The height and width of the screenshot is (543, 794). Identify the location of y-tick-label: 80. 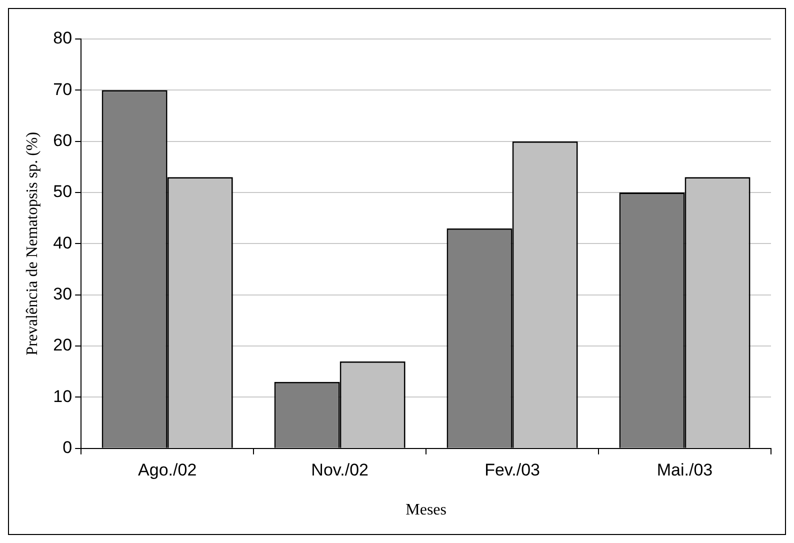
(62, 38).